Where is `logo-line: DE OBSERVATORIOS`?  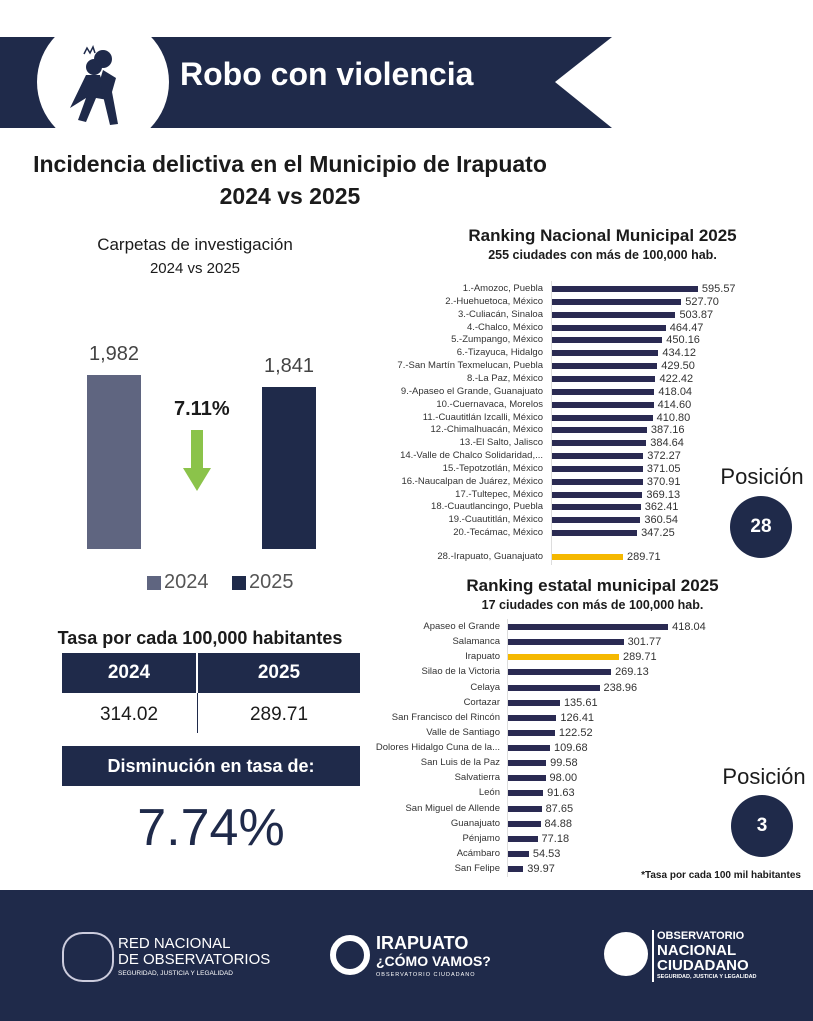
logo-line: DE OBSERVATORIOS is located at coordinates (194, 959).